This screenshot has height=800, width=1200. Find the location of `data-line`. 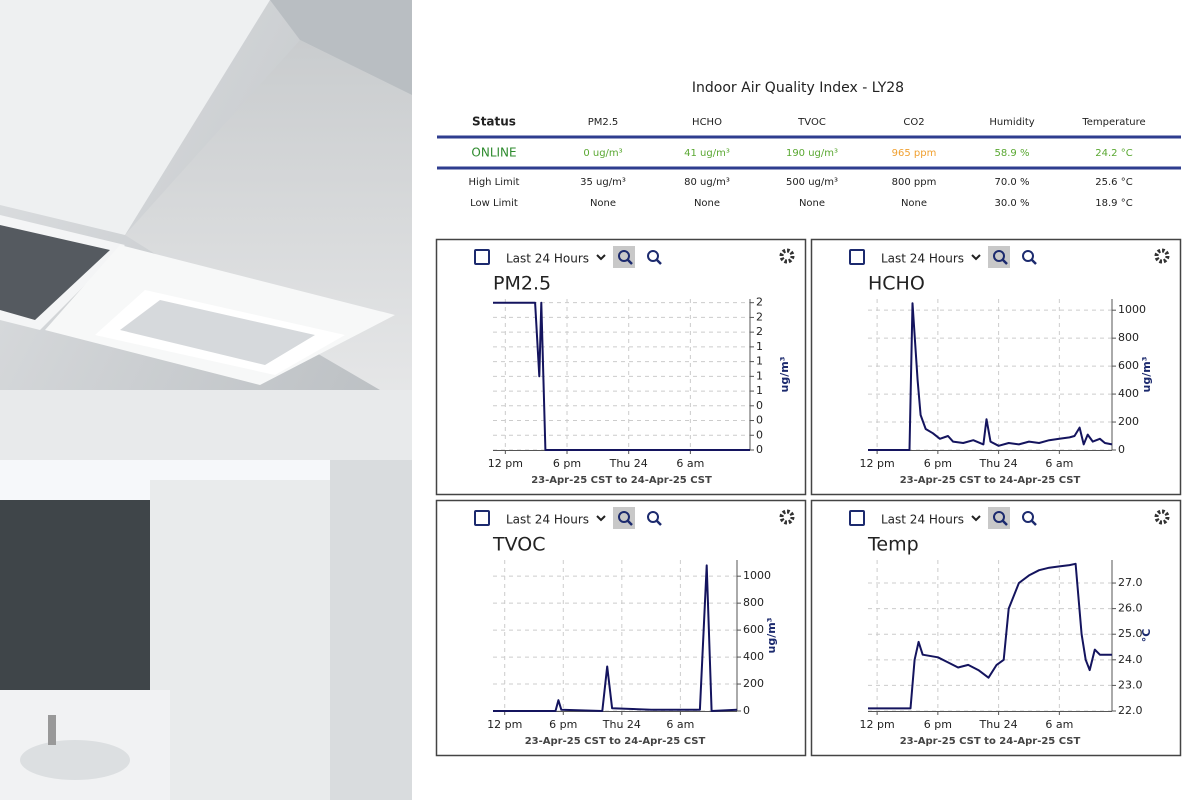

data-line is located at coordinates (990, 376).